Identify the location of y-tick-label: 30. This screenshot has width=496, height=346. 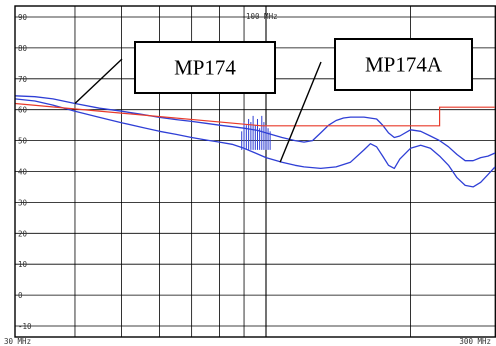
(23, 202).